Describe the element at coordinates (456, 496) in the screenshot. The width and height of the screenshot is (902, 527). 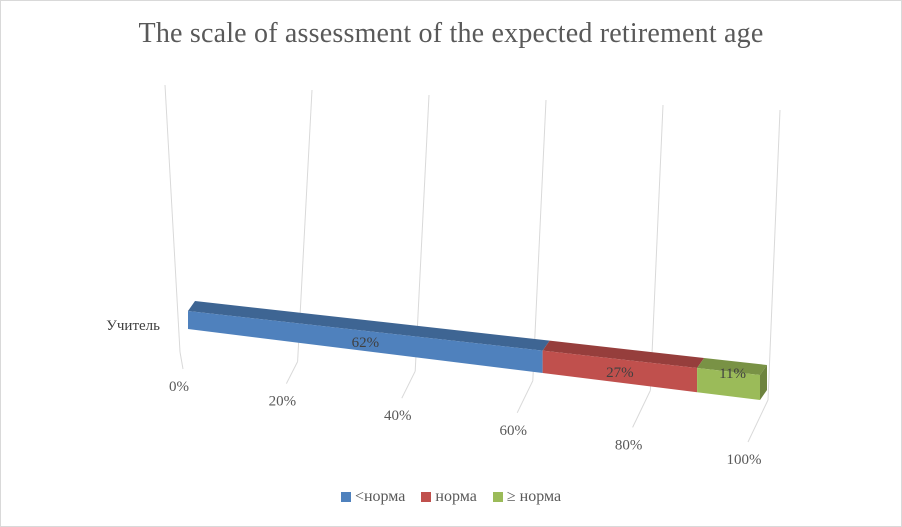
I see `legend-label-norm: норма` at that location.